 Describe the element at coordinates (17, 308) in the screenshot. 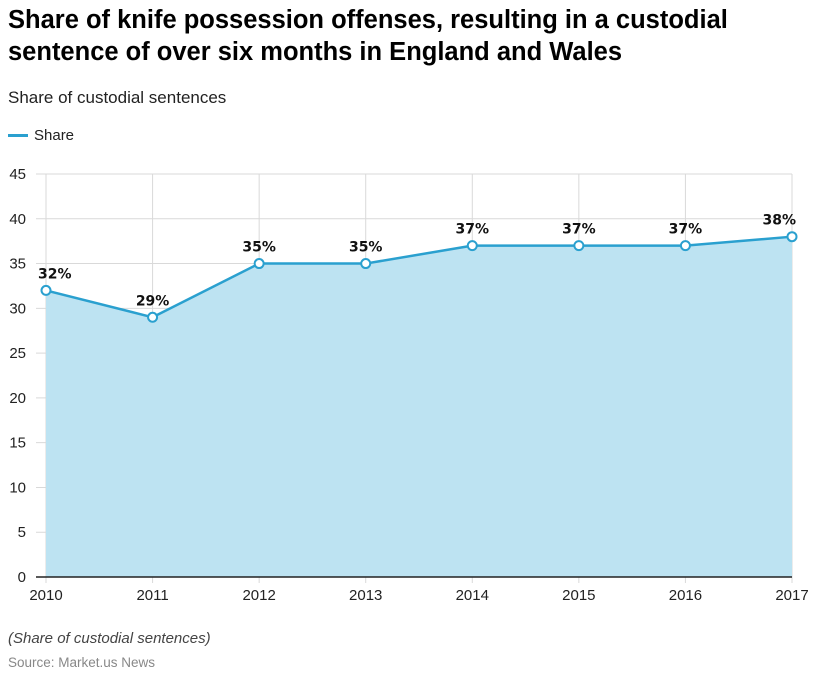

I see `y-tick-label: 30` at that location.